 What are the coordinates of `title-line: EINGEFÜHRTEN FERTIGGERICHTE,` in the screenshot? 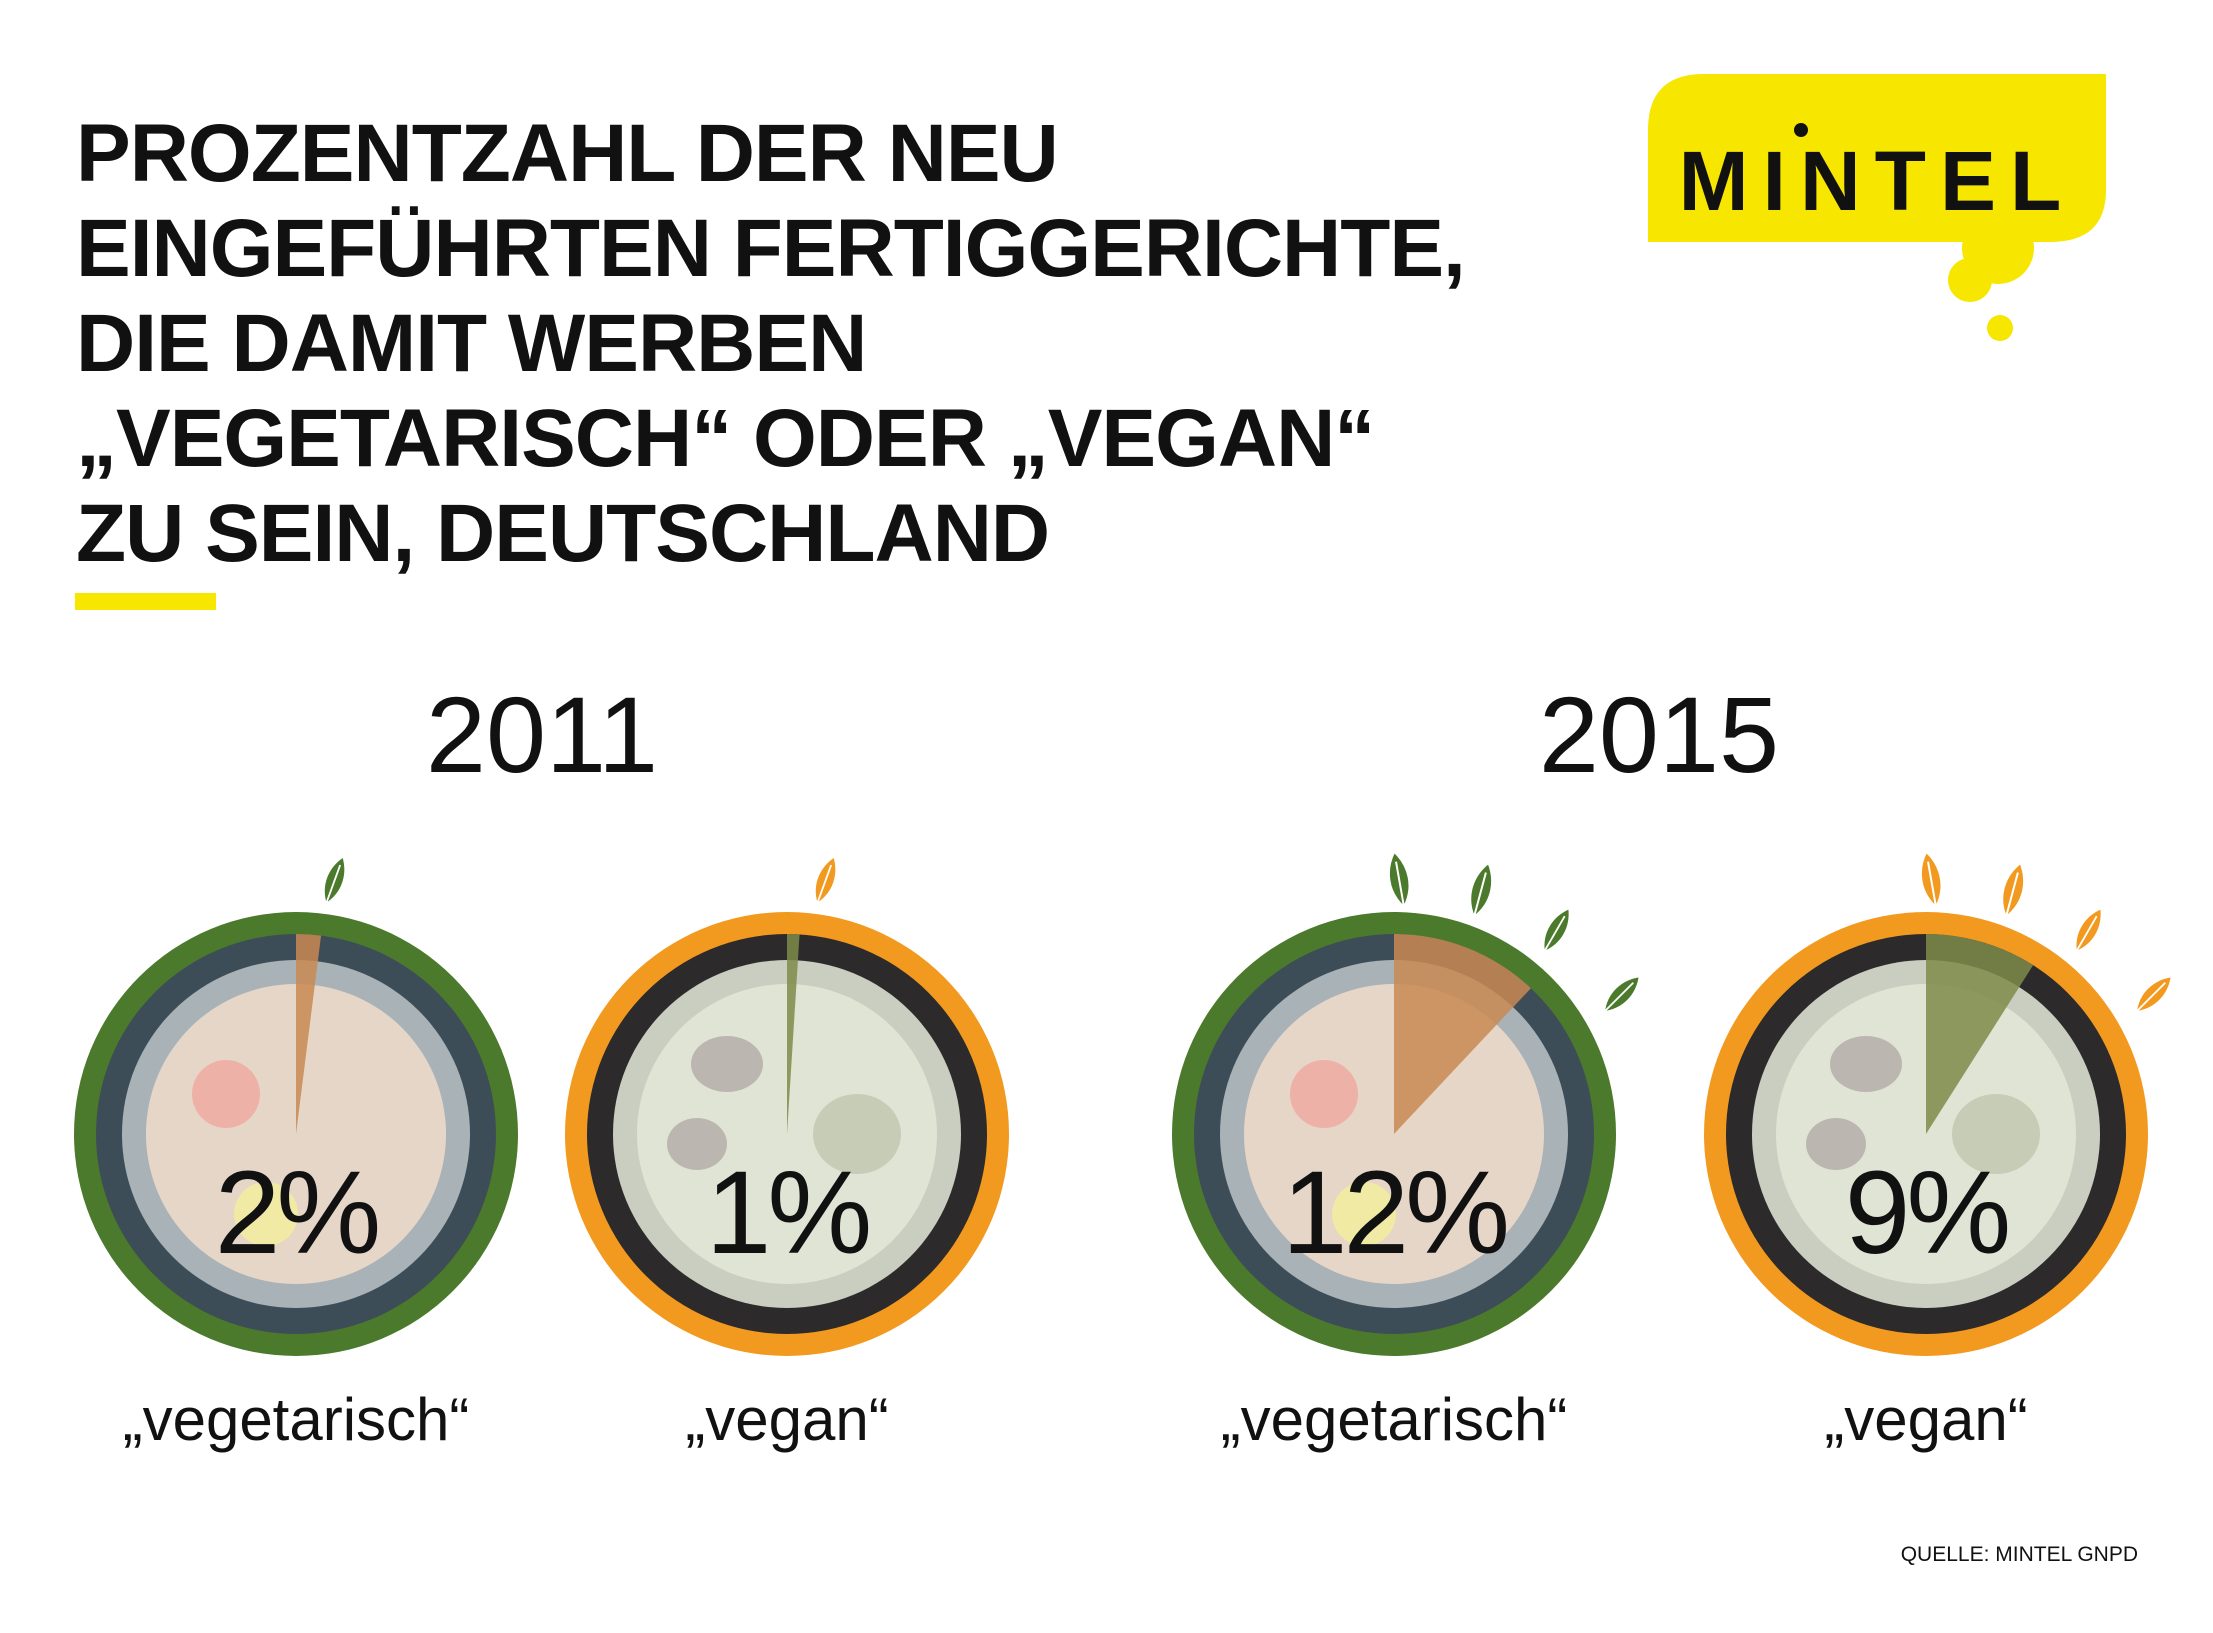 It's located at (771, 248).